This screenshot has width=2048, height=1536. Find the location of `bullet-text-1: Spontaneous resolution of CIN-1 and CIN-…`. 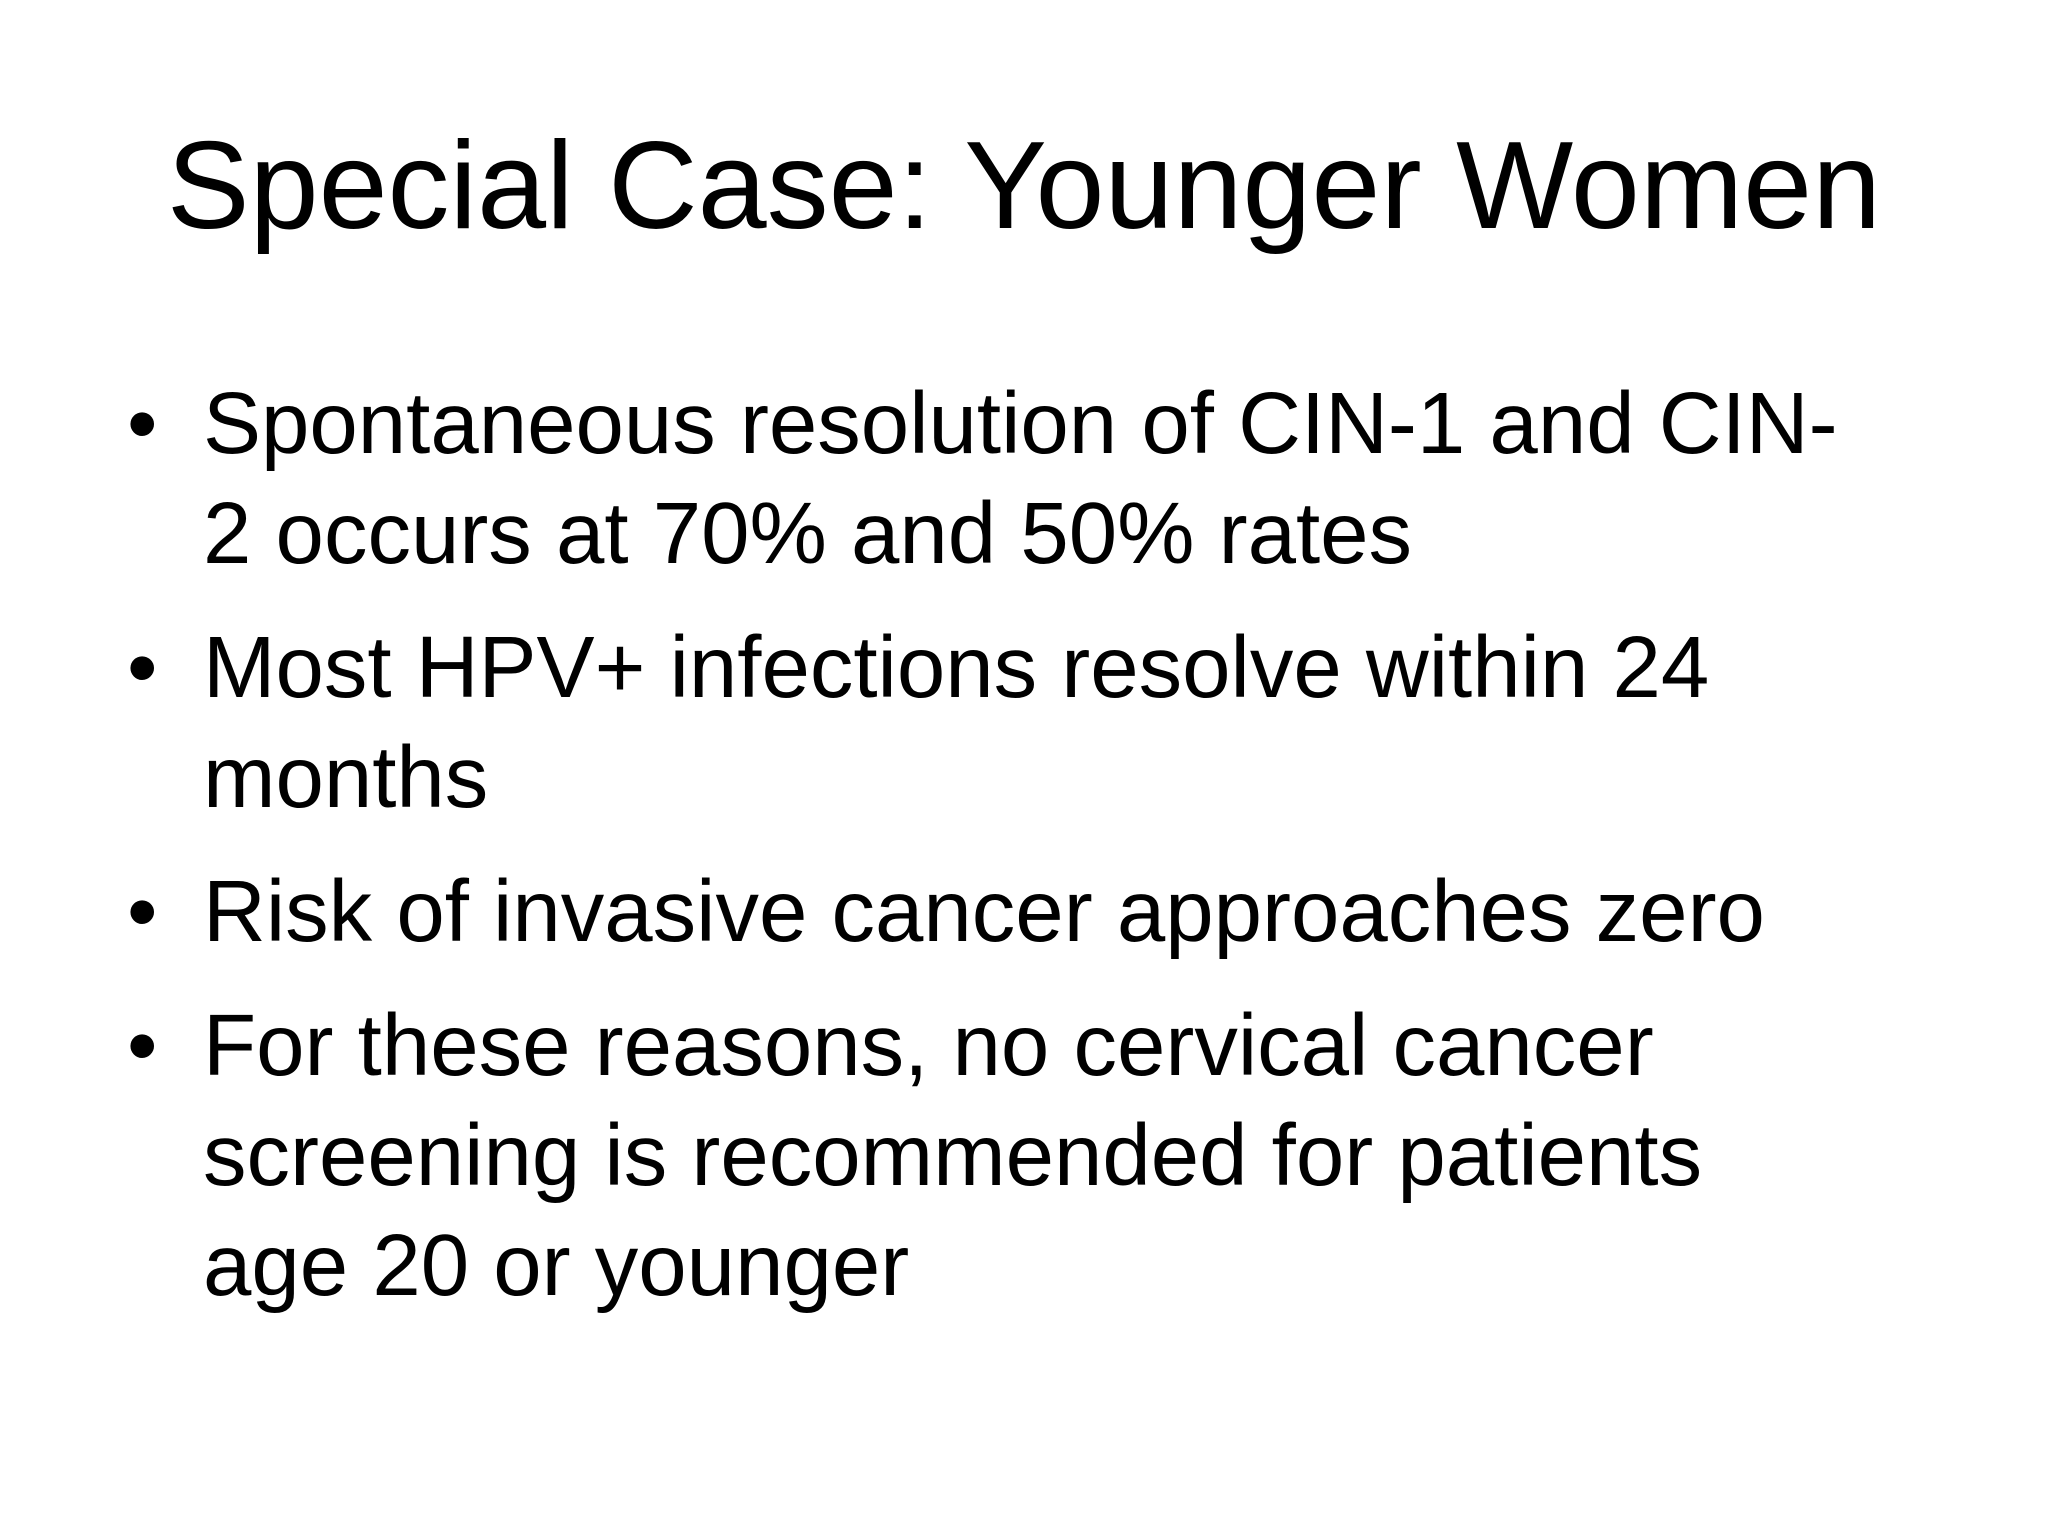

bullet-text-1: Spontaneous resolution of CIN-1 and CIN-… is located at coordinates (1020, 478).